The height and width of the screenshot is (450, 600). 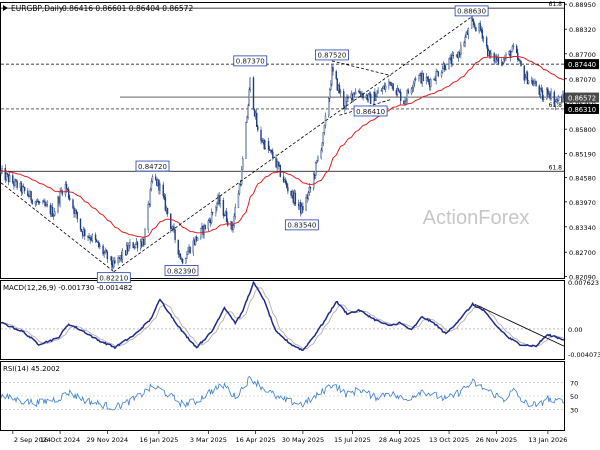 What do you see at coordinates (476, 218) in the screenshot?
I see `watermark-text: ActionForex` at bounding box center [476, 218].